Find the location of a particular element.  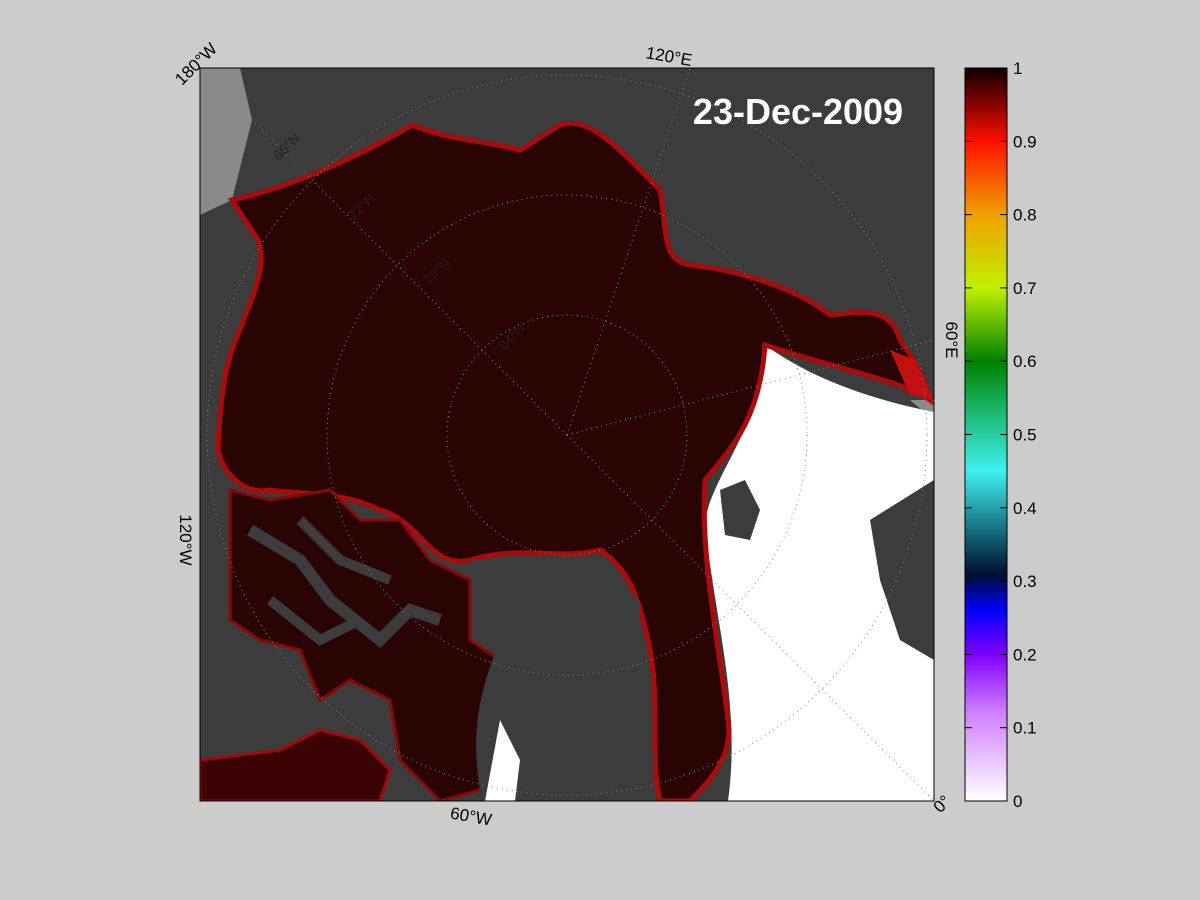

no-data is located at coordinates (226, 141).